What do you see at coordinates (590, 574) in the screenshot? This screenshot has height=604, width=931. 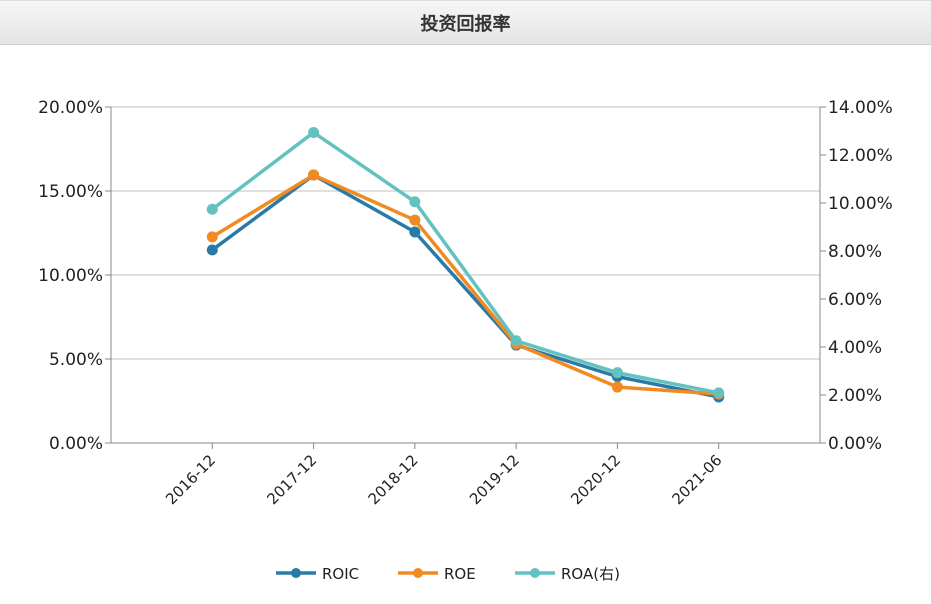 I see `legend-label: ROA(右)` at bounding box center [590, 574].